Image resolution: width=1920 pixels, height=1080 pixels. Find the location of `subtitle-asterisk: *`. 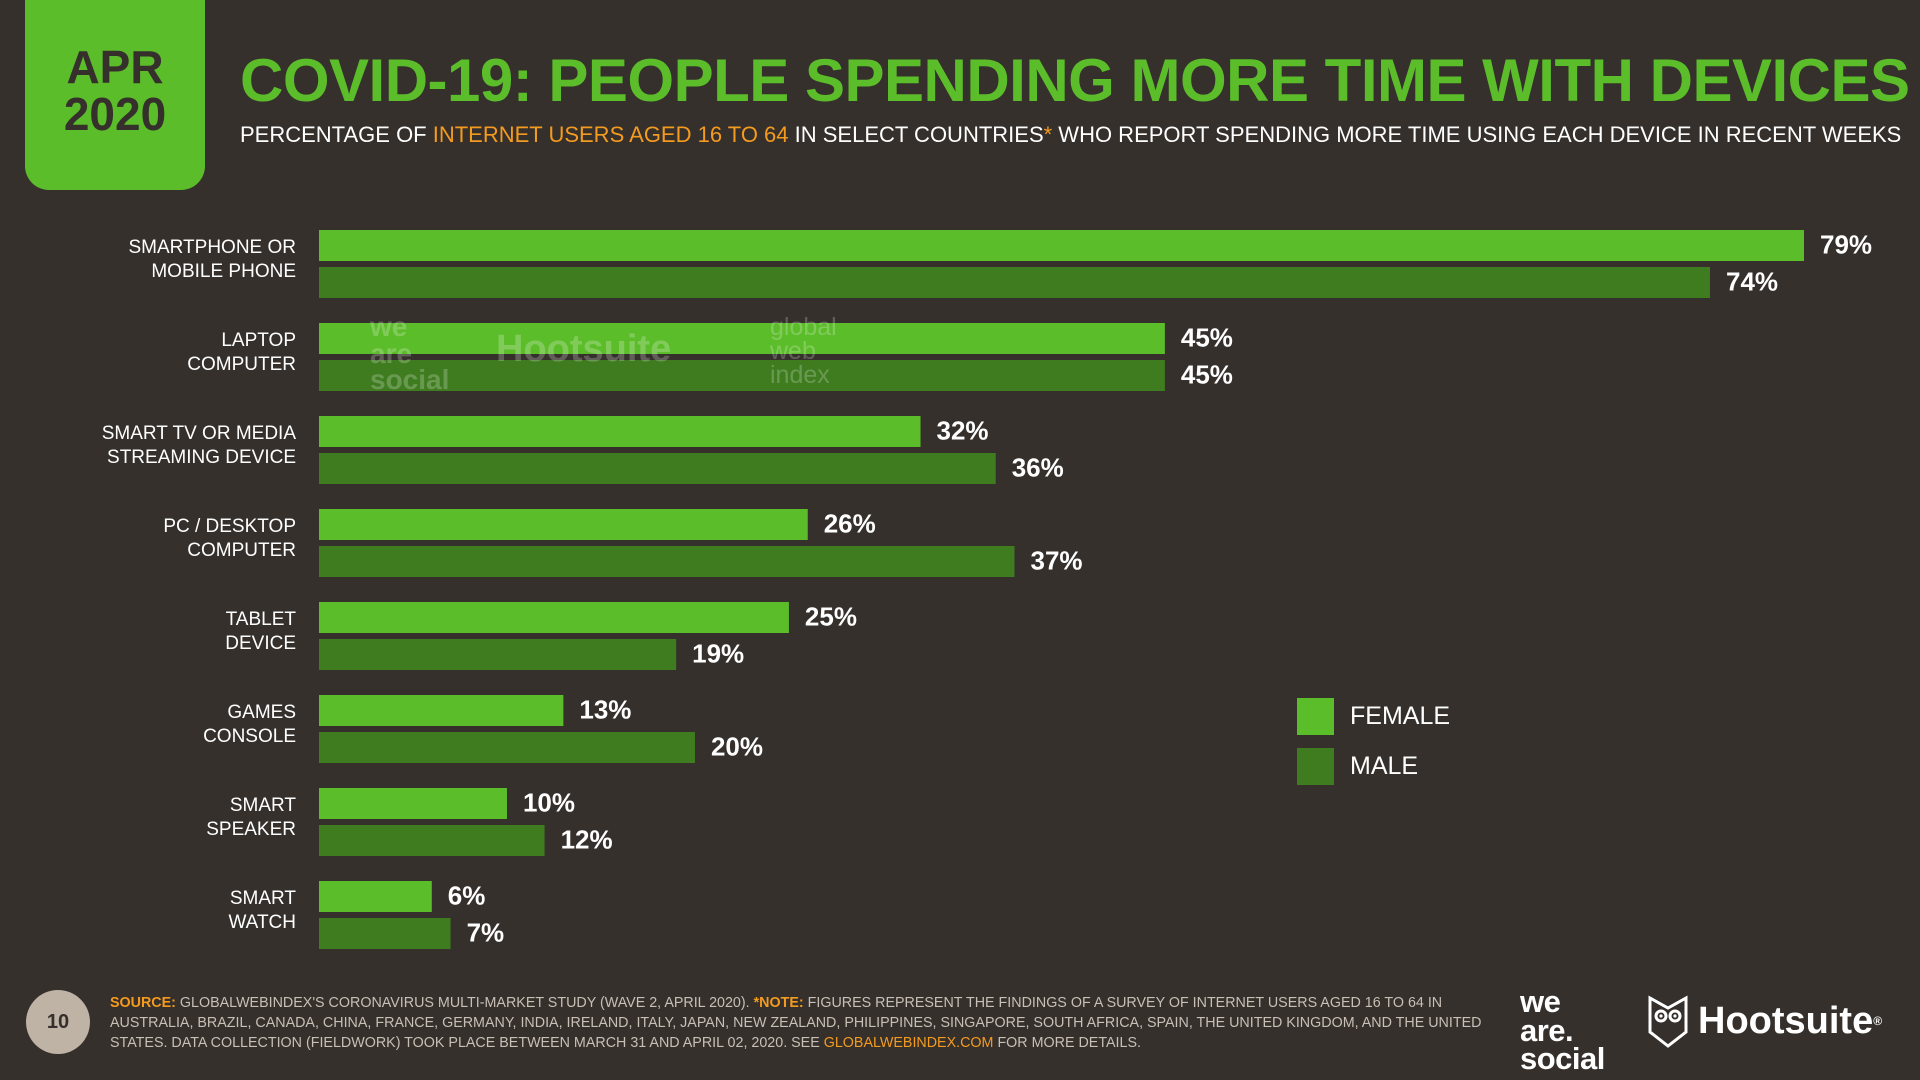

subtitle-asterisk: * is located at coordinates (1048, 134).